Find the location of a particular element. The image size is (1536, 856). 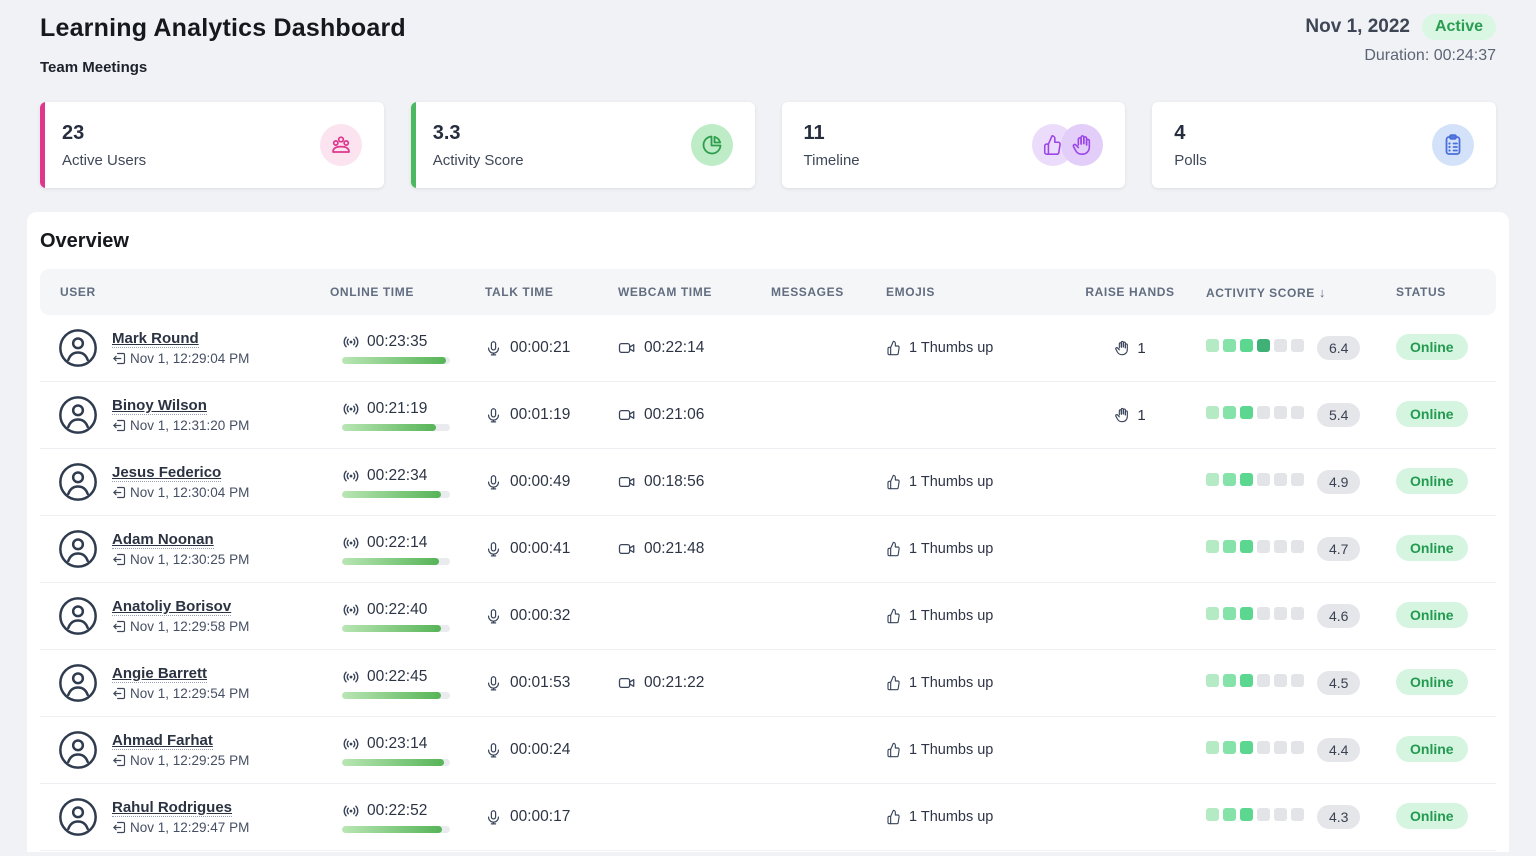

col-emojis: EMOJIS is located at coordinates (910, 292).